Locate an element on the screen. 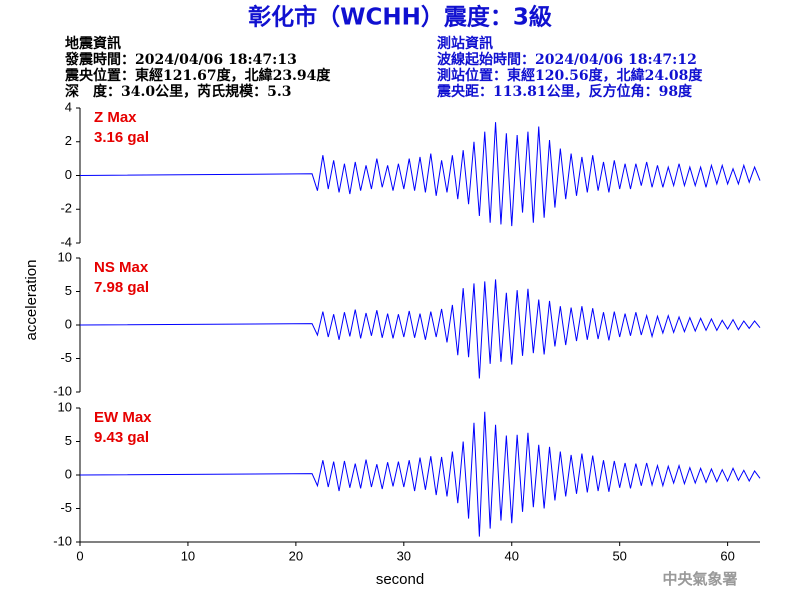 The height and width of the screenshot is (600, 800). panel-label: NS Max is located at coordinates (121, 267).